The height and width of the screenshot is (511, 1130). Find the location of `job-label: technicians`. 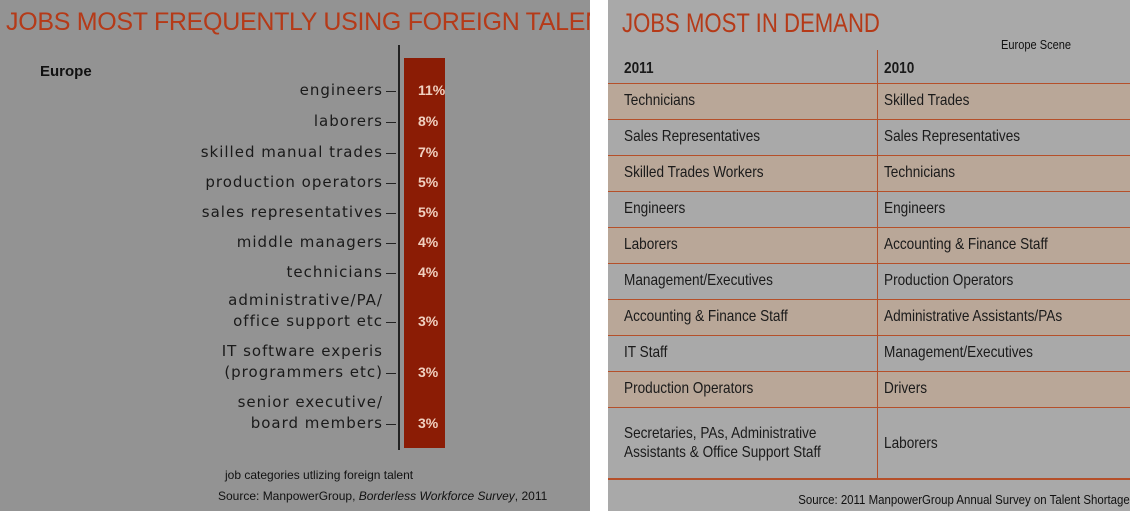

job-label: technicians is located at coordinates (334, 272).